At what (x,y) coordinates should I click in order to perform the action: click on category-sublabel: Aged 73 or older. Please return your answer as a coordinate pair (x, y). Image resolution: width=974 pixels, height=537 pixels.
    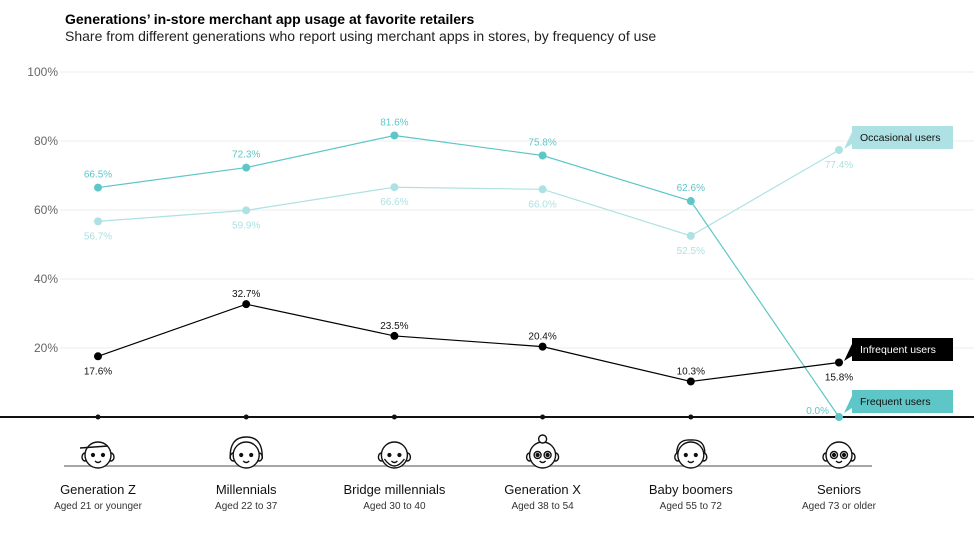
    Looking at the image, I should click on (839, 506).